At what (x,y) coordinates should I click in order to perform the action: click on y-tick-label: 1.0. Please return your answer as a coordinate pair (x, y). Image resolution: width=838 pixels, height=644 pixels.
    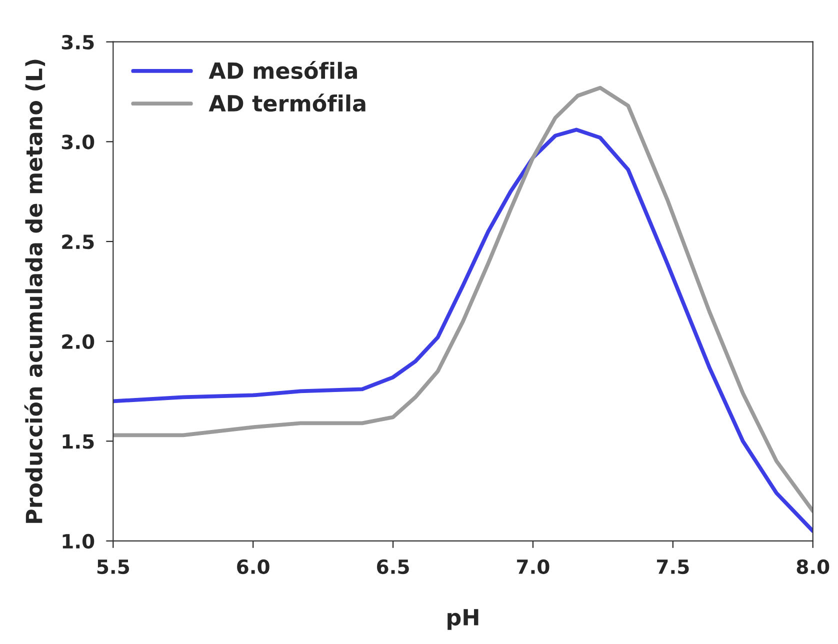
    Looking at the image, I should click on (78, 541).